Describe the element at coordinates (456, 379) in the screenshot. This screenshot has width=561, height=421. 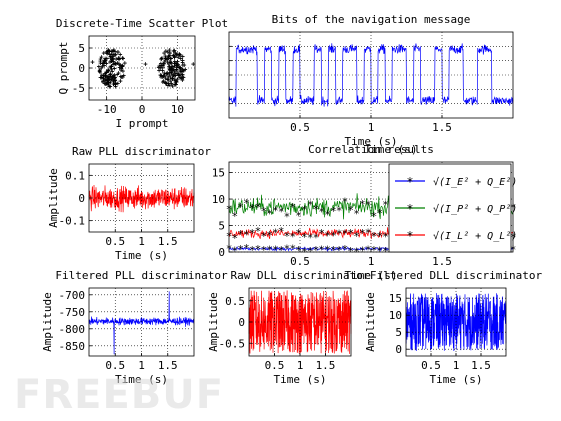
I see `filtdll-xlabel: Time (s)` at that location.